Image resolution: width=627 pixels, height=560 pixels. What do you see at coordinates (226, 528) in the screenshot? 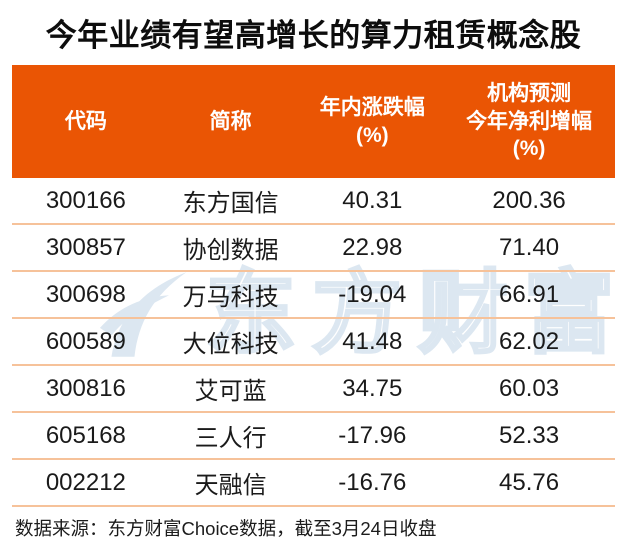
I see `data-source-note: 数据来源：东方财富Choice数据，截至3月24日收盘` at bounding box center [226, 528].